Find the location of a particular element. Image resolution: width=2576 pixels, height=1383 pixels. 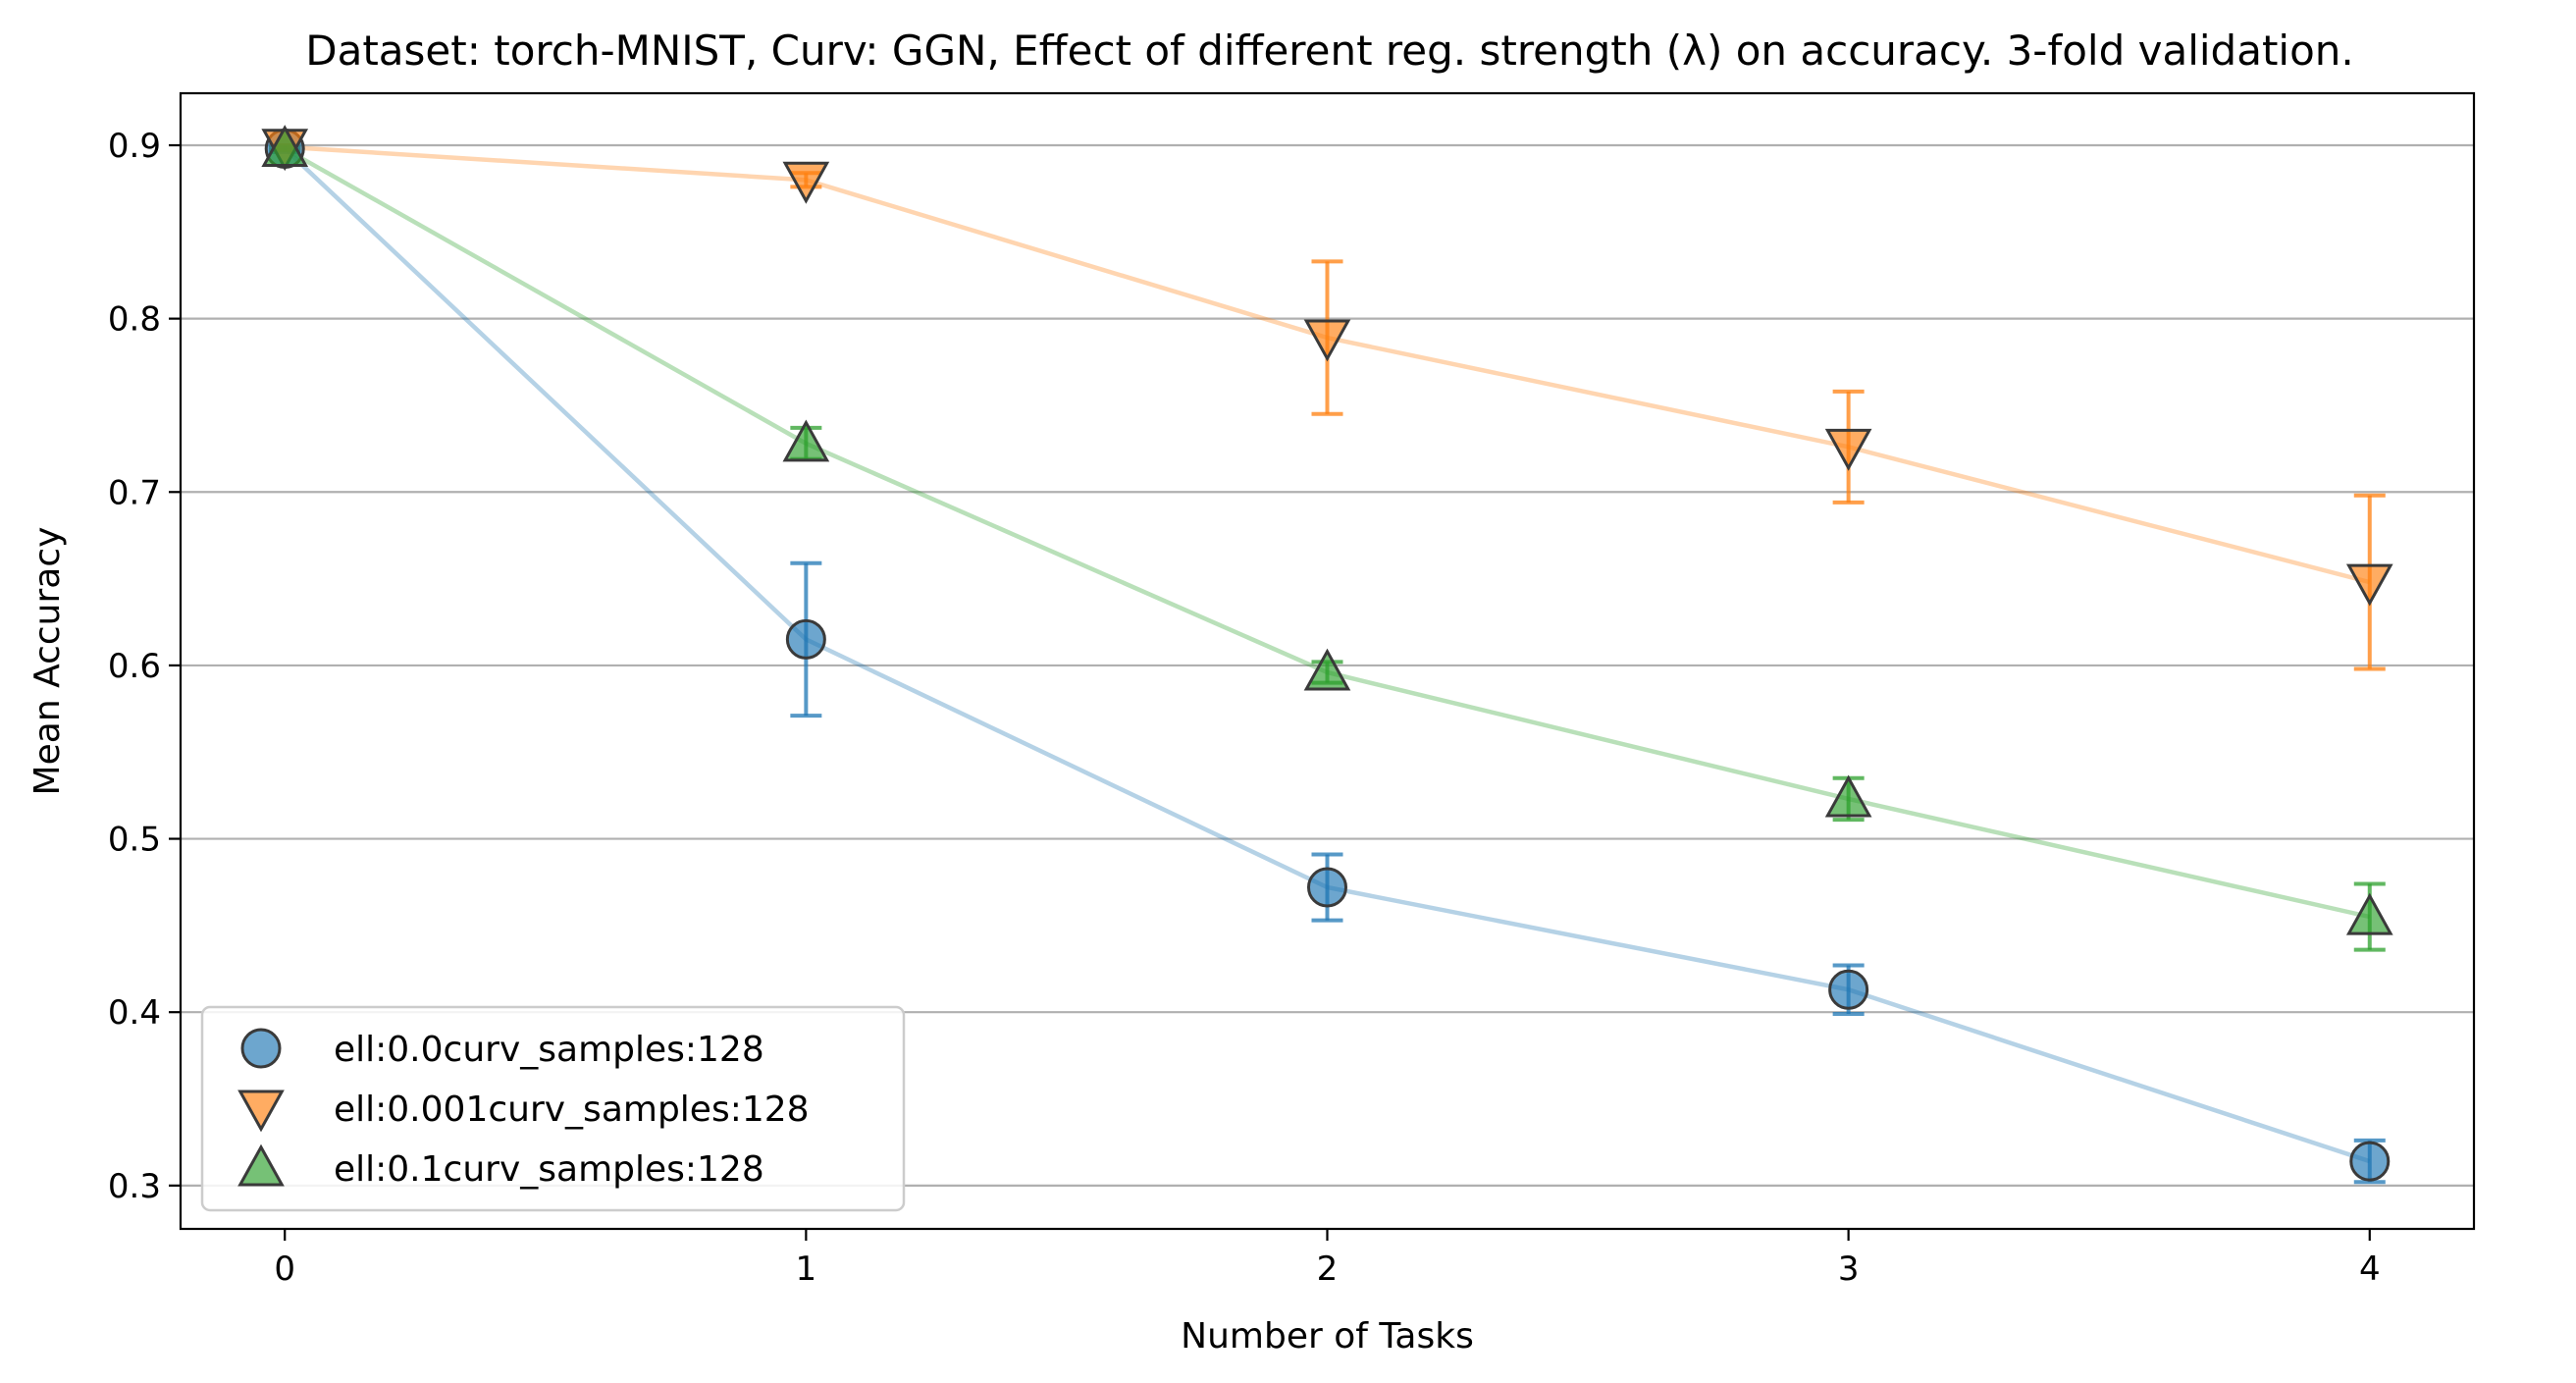

x-axis-label: Number of Tasks is located at coordinates (1327, 1336).